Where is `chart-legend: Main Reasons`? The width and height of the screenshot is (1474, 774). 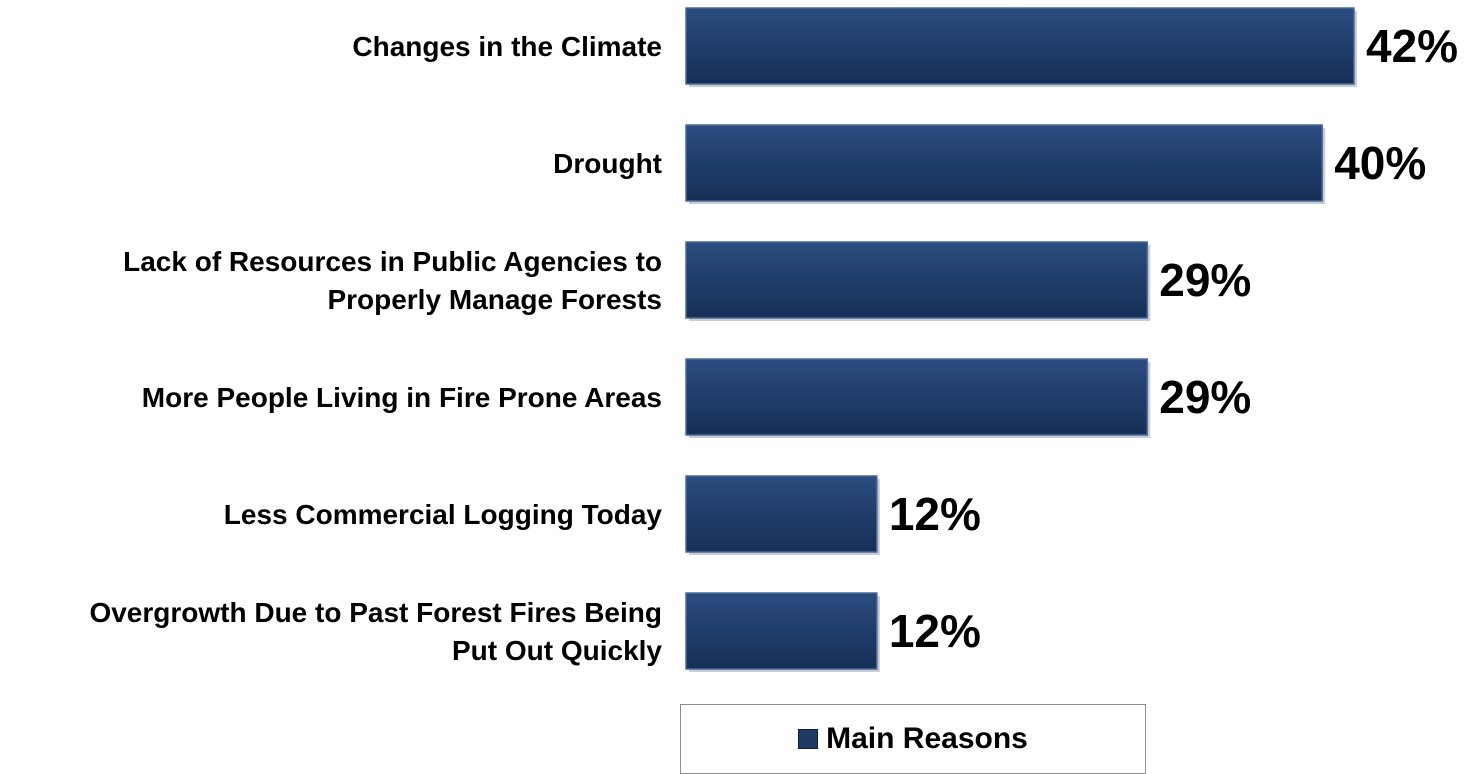
chart-legend: Main Reasons is located at coordinates (913, 739).